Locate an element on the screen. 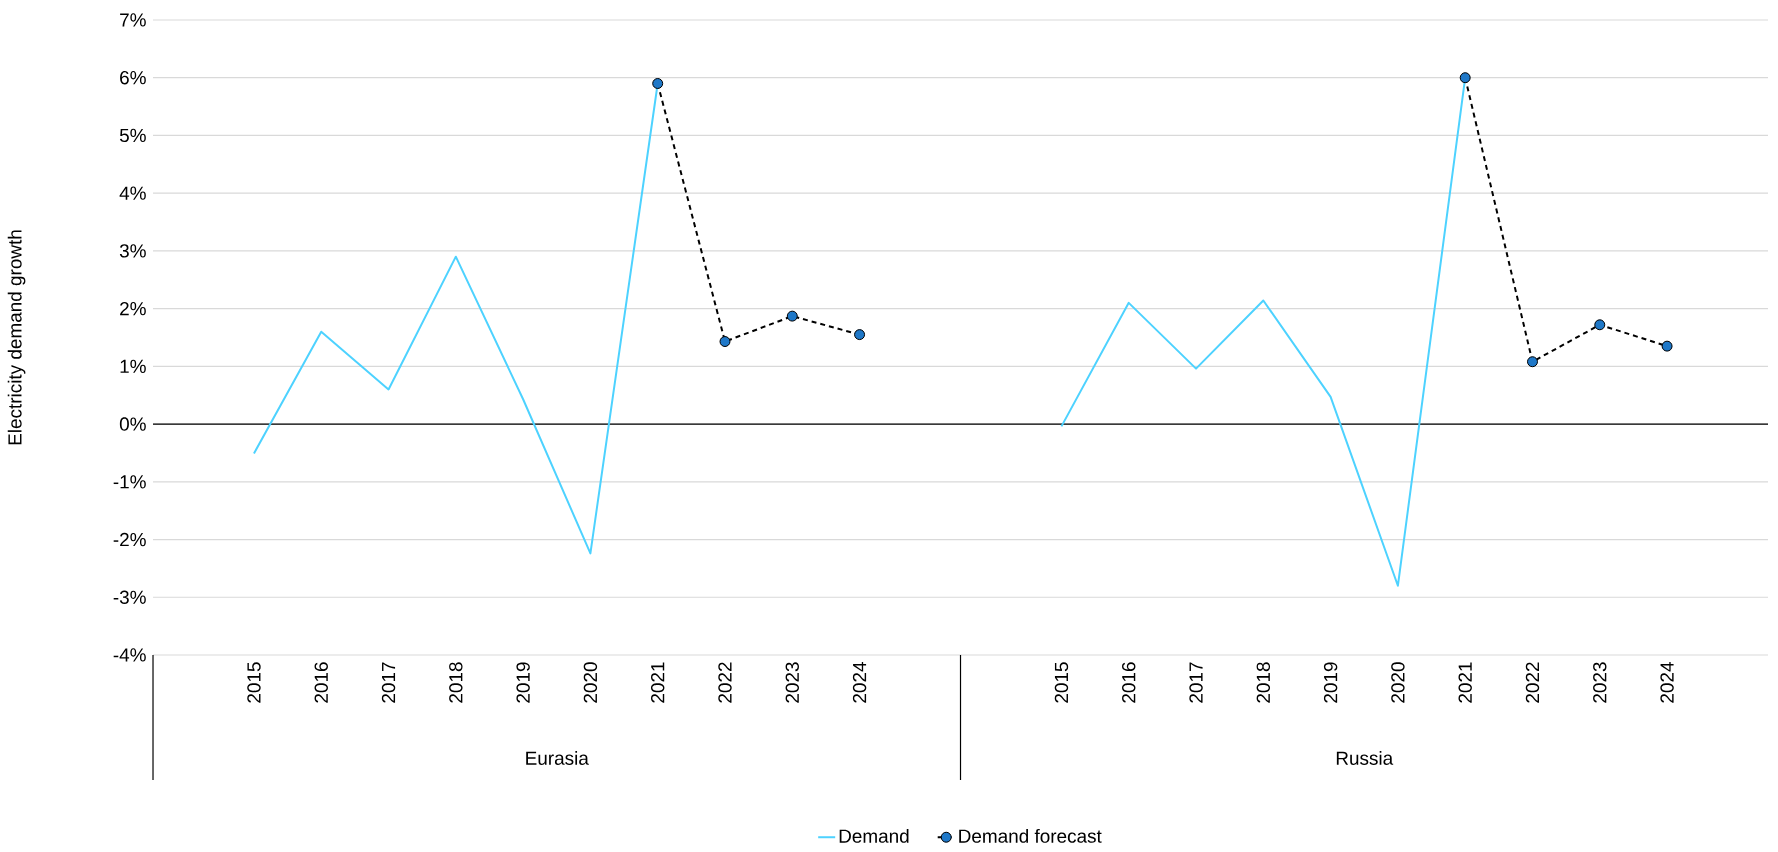  y-tick-label: -3% is located at coordinates (129, 597).